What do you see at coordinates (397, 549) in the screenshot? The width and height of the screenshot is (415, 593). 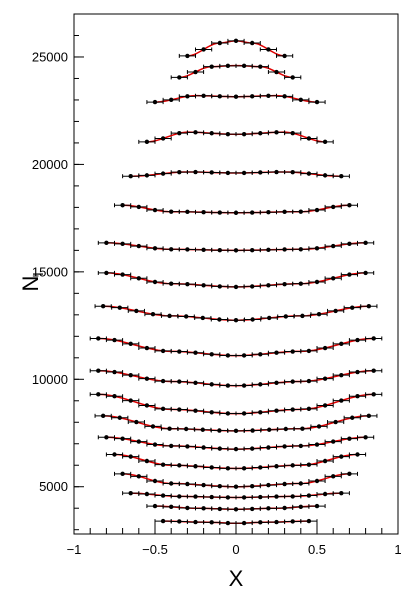 I see `x-tick-label: 1` at bounding box center [397, 549].